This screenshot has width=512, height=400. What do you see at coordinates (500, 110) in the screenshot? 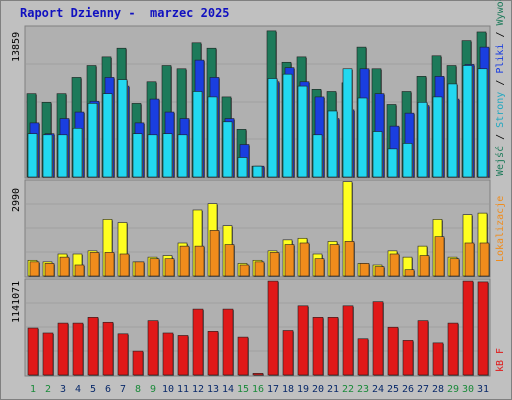
I see `legend-item: Strony` at bounding box center [500, 110].